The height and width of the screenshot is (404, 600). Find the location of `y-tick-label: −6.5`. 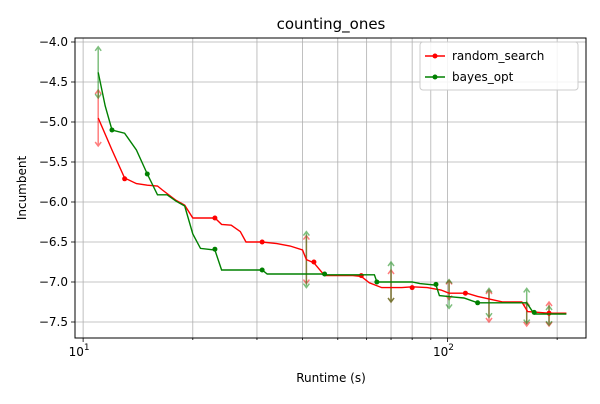

y-tick-label: −6.5 is located at coordinates (53, 242).